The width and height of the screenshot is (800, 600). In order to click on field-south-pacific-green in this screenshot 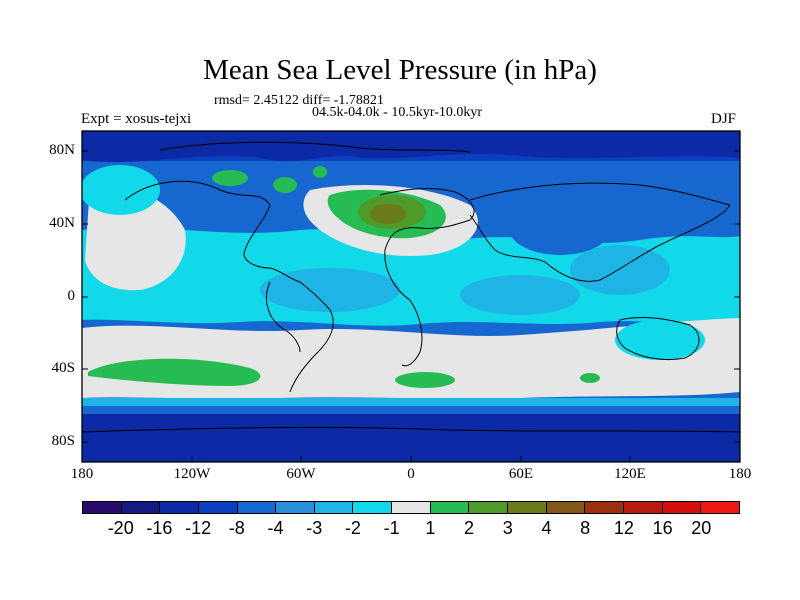, I will do `click(174, 372)`.